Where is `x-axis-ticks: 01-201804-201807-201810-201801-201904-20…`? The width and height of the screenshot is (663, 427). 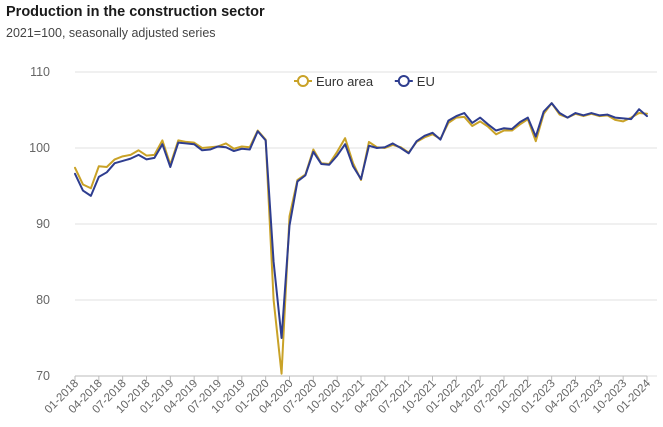 x-axis-ticks: 01-201804-201807-201810-201801-201904-20… is located at coordinates (348, 396).